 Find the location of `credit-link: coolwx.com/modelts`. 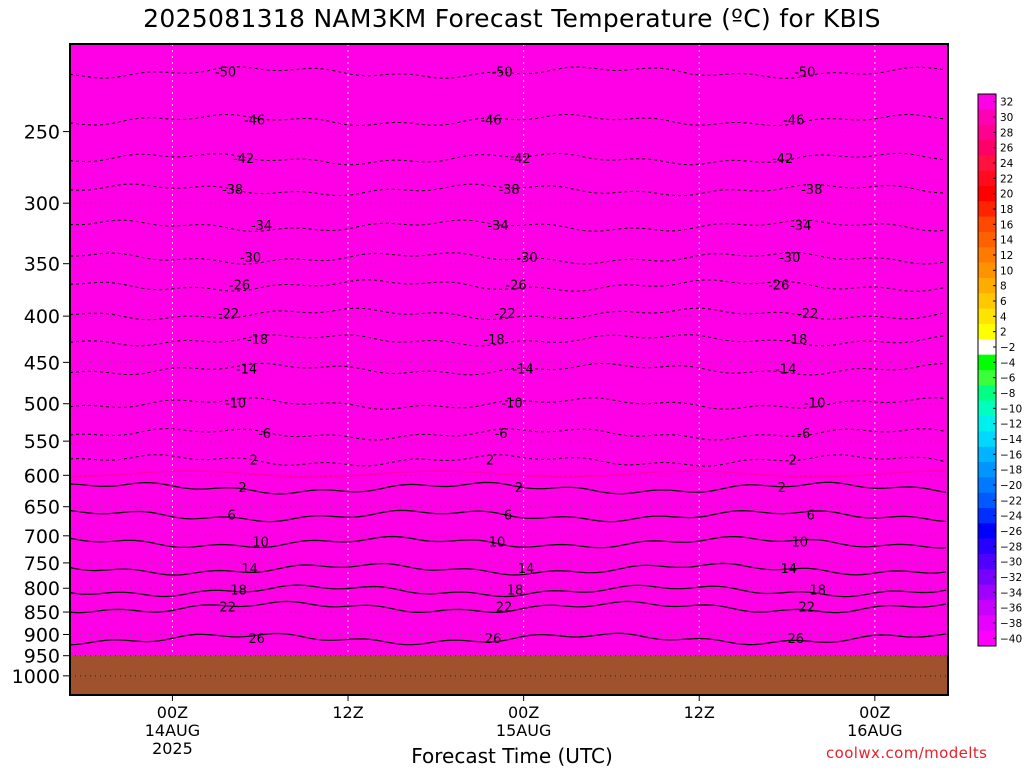

credit-link: coolwx.com/modelts is located at coordinates (907, 753).